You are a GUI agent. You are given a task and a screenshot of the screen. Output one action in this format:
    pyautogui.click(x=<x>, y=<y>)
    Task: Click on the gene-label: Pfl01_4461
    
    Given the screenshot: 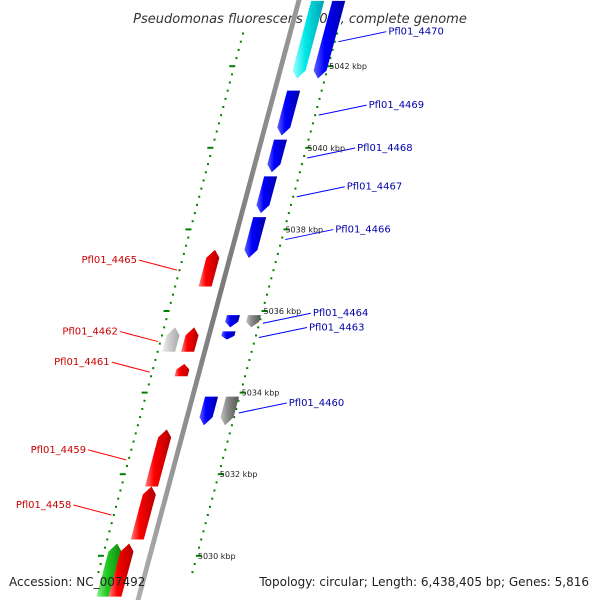 What is the action you would take?
    pyautogui.click(x=82, y=362)
    